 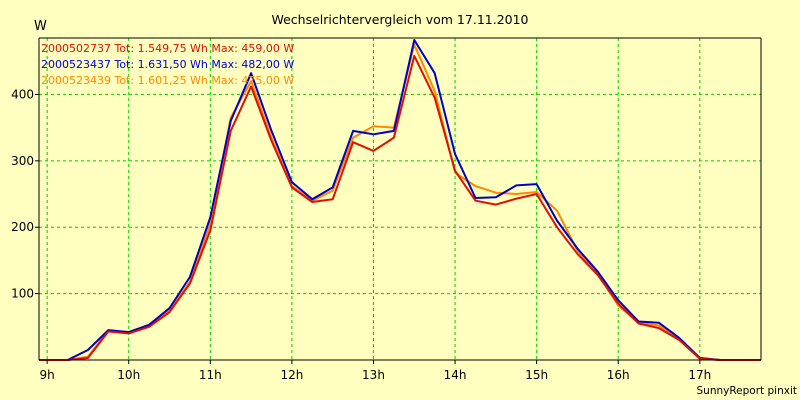 I want to click on y-axis-ticks: 100 200 300 400, so click(x=25, y=194).